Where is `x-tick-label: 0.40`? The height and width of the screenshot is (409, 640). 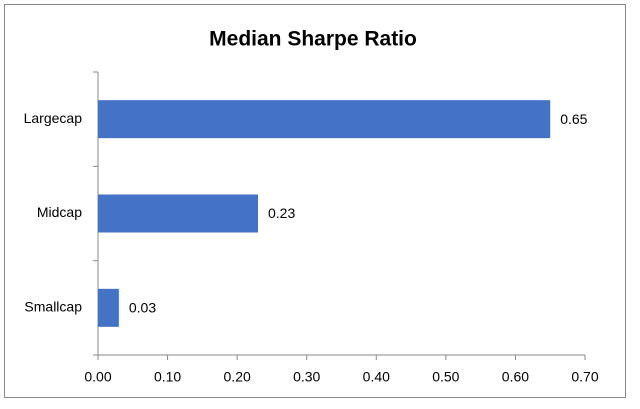
x-tick-label: 0.40 is located at coordinates (376, 377).